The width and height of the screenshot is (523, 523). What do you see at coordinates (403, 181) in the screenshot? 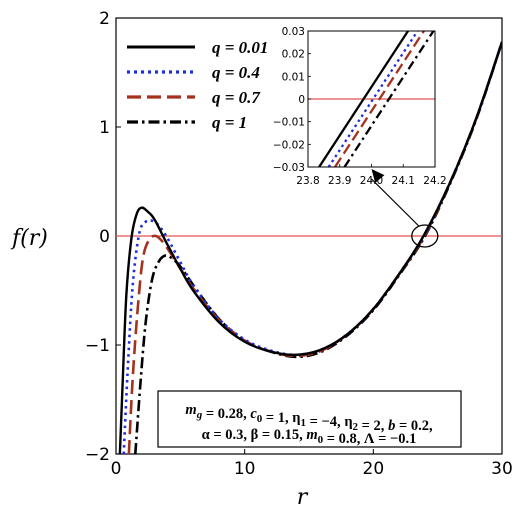
I see `inset-x-tick-label: 24.1` at bounding box center [403, 181].